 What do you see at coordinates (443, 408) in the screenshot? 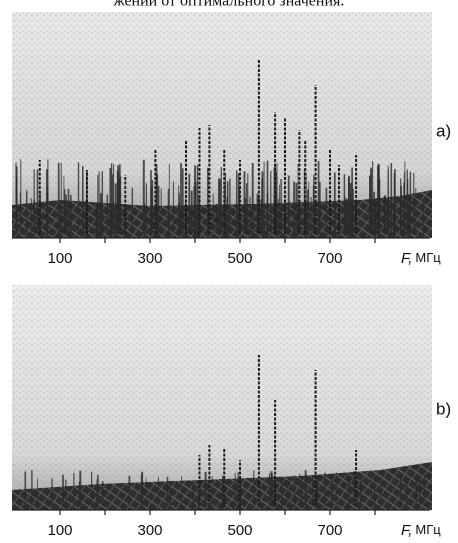
I see `panel-label: b)` at bounding box center [443, 408].